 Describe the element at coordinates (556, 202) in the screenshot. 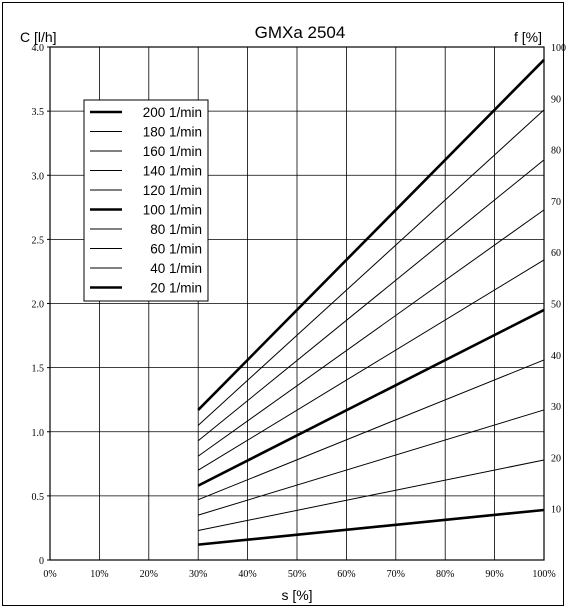

I see `y2-tick-label: 70` at that location.